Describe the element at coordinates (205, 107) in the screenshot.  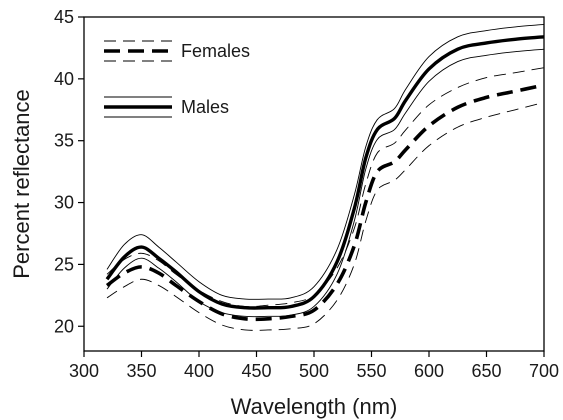
I see `legend-males-label: Males` at that location.